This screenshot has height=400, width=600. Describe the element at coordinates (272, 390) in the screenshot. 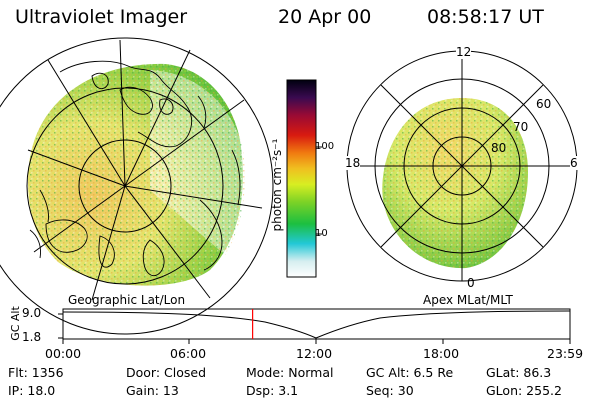

I see `status-dsp: Dsp: 3.1` at that location.